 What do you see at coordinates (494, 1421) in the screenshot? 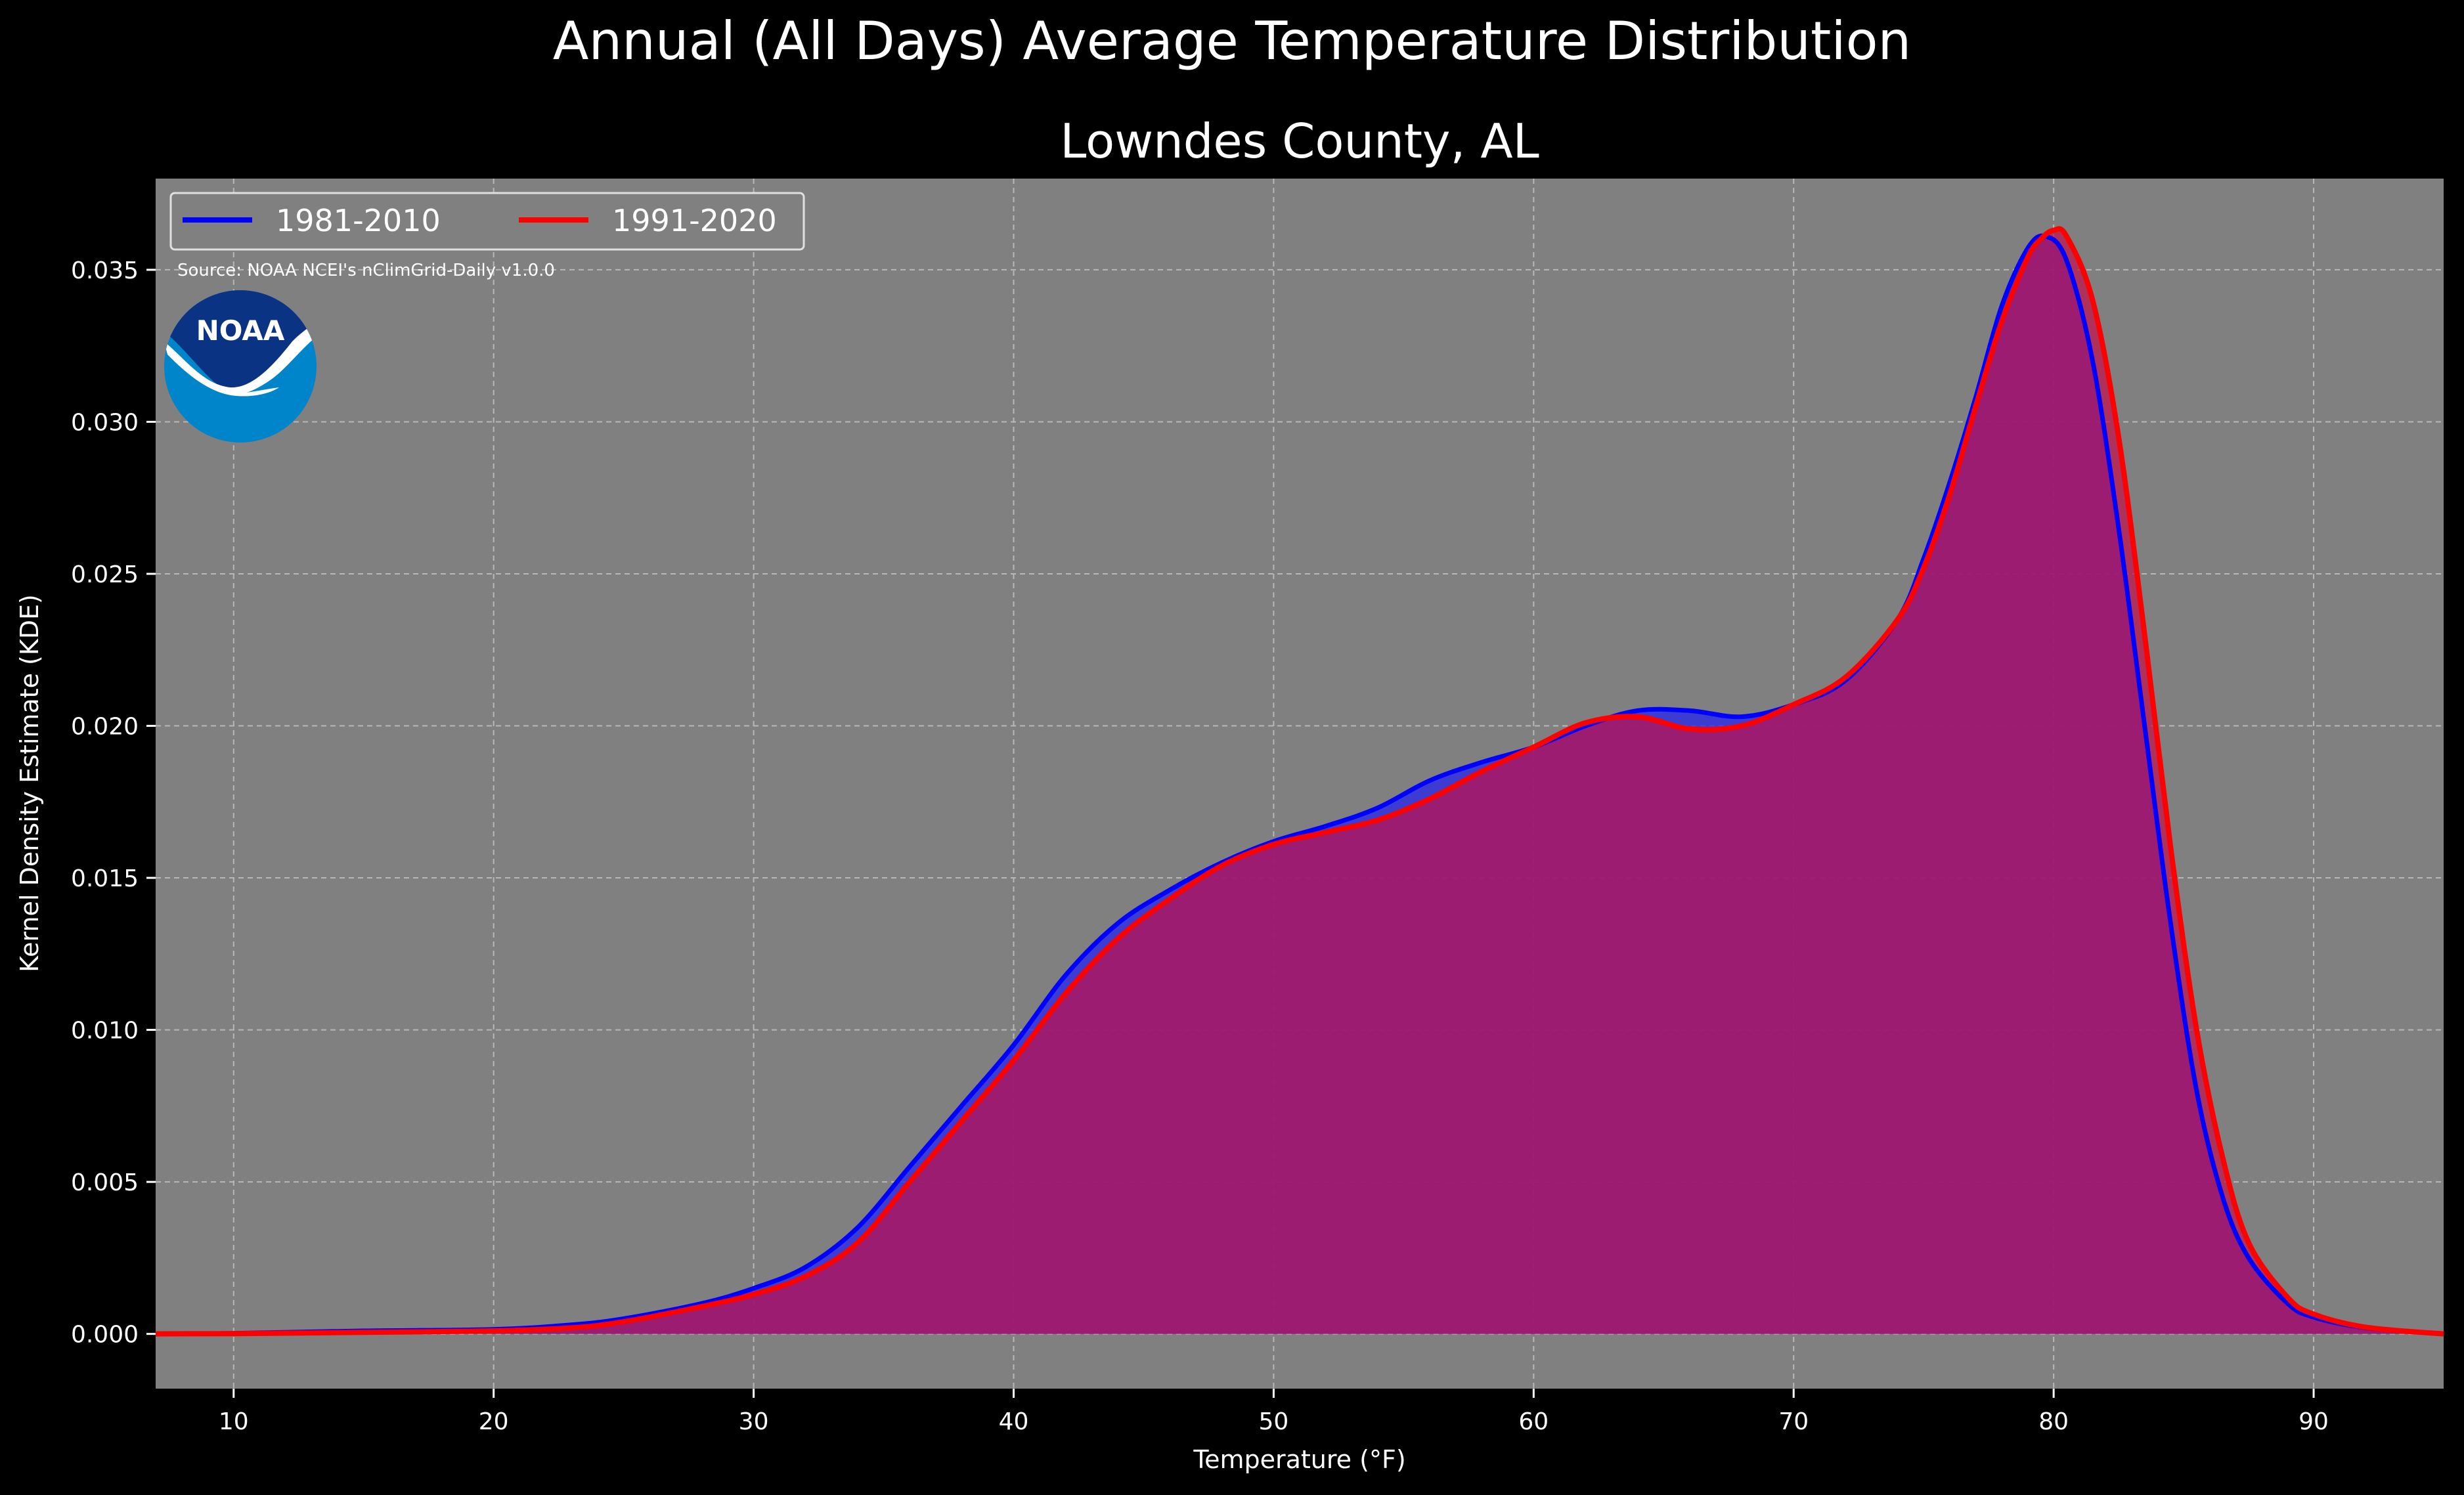
I see `x-tick-label-20: 20` at bounding box center [494, 1421].